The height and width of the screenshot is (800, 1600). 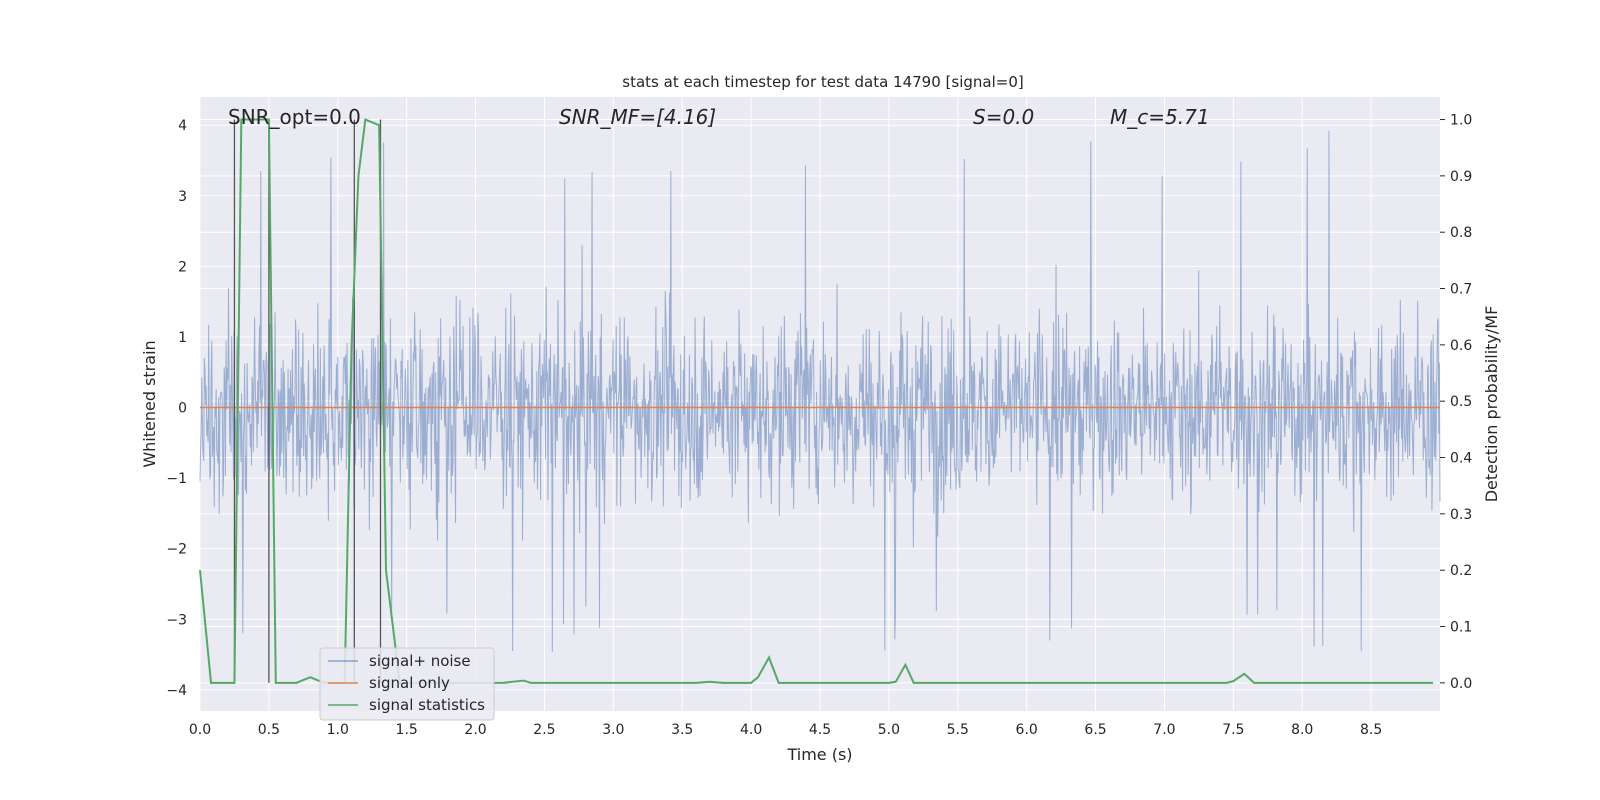 I want to click on y2-tick-label: 0.5, so click(x=1461, y=402).